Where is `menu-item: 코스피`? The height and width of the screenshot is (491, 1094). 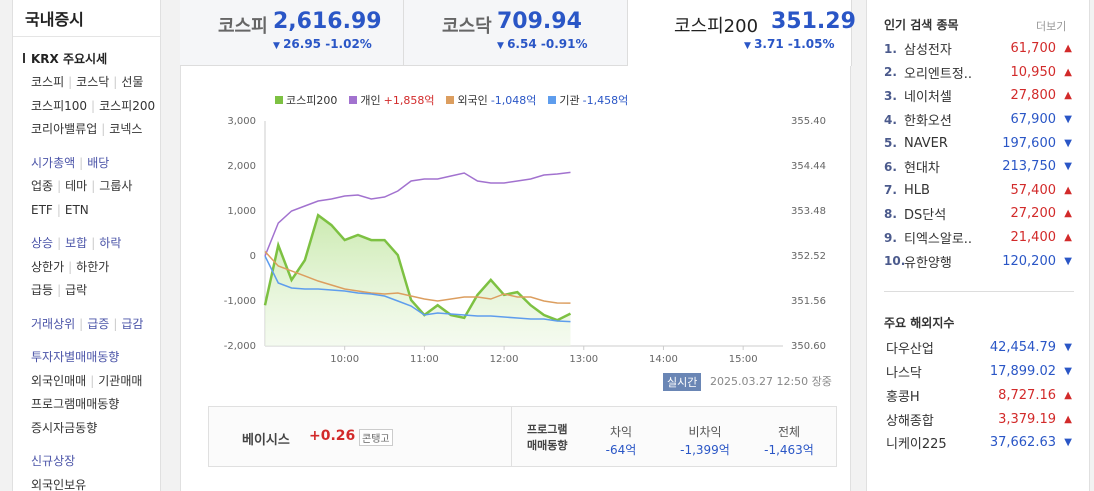
menu-item: 코스피 is located at coordinates (48, 82).